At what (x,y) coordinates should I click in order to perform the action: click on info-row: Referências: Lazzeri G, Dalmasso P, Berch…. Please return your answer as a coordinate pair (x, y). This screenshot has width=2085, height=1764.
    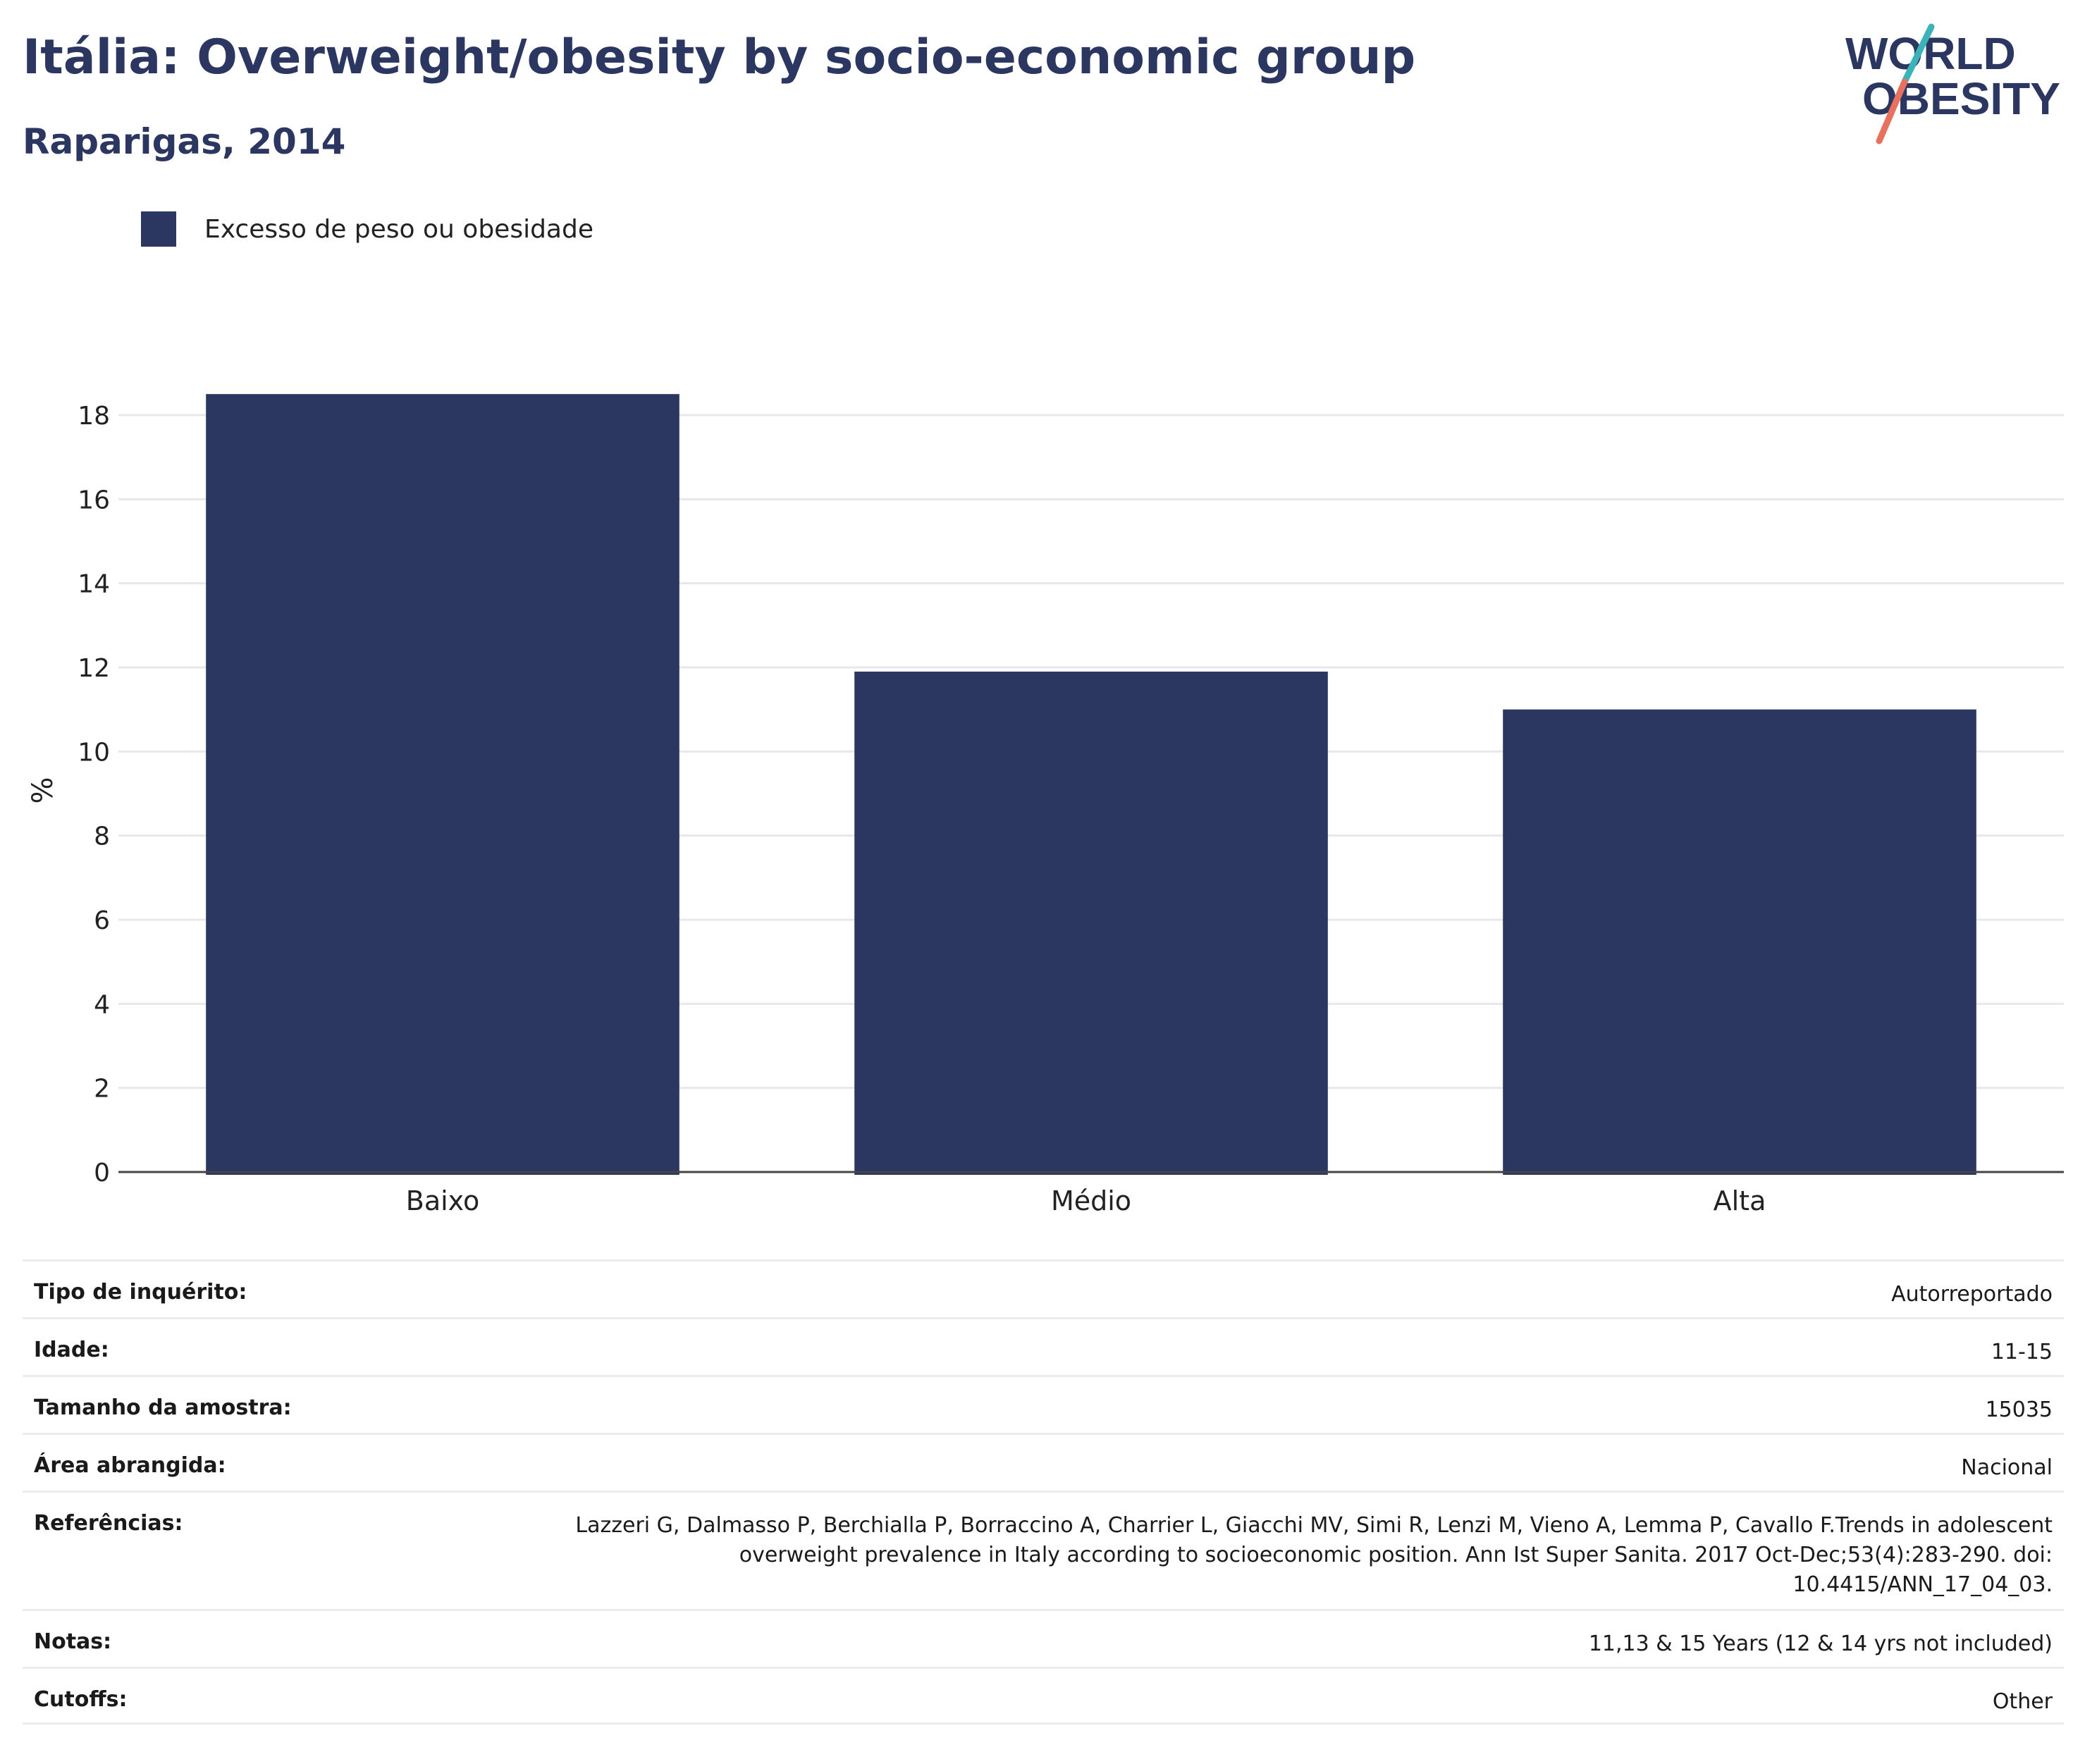
    Looking at the image, I should click on (1043, 1550).